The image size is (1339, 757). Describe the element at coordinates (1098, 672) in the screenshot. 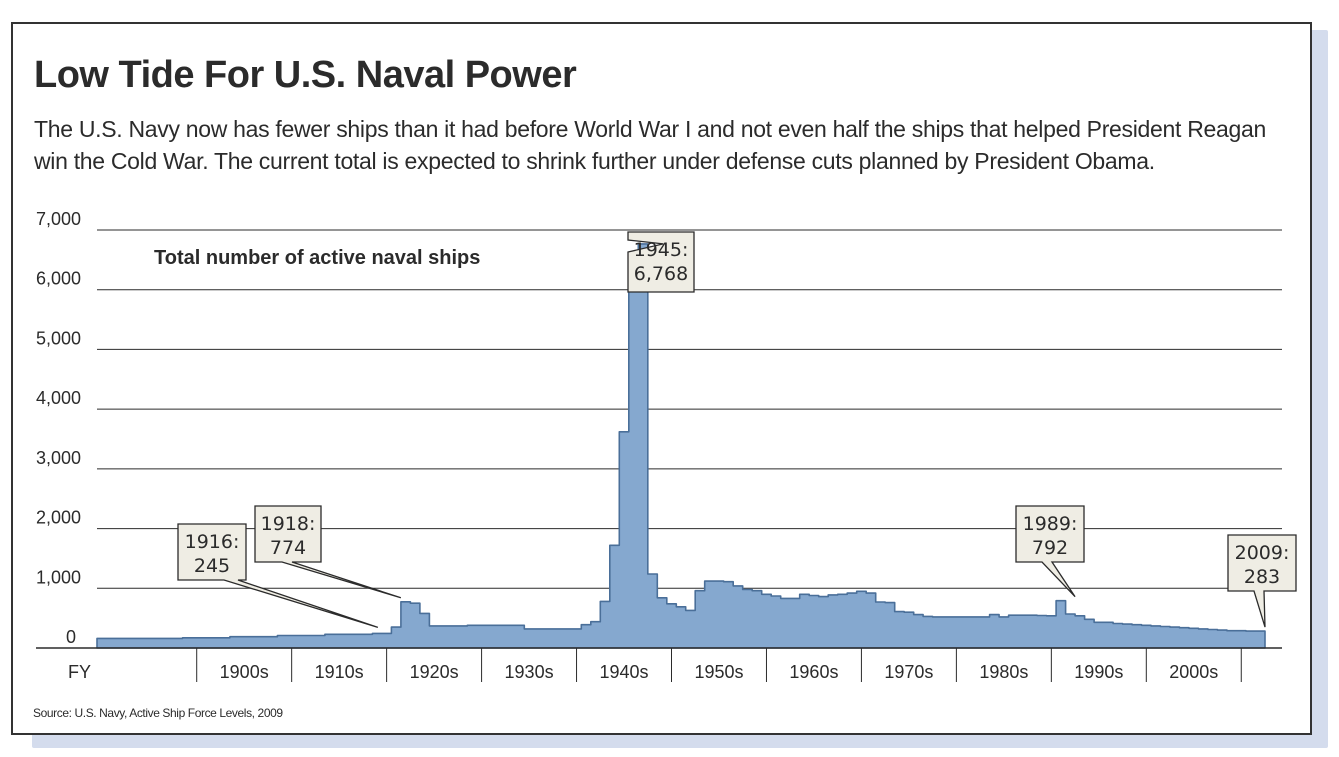

I see `x-tick-label: 1990s` at that location.